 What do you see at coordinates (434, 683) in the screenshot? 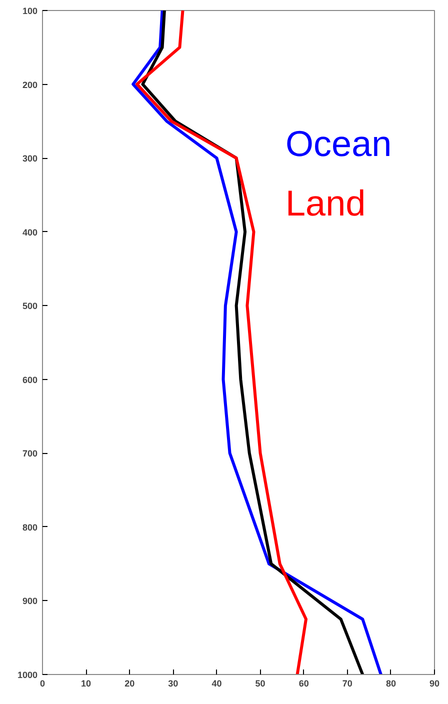
I see `x-tick-label: 90` at bounding box center [434, 683].